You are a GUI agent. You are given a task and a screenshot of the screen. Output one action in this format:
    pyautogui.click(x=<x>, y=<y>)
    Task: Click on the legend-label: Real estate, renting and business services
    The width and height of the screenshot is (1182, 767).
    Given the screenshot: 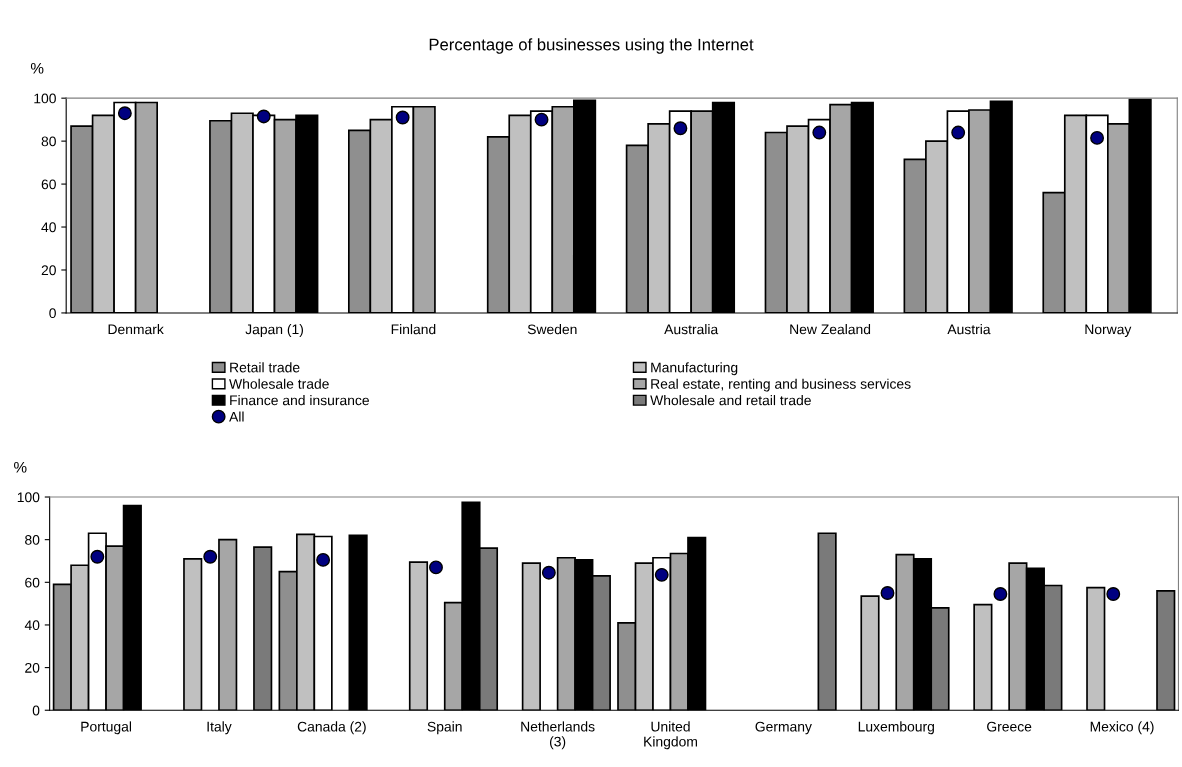 What is the action you would take?
    pyautogui.click(x=781, y=385)
    